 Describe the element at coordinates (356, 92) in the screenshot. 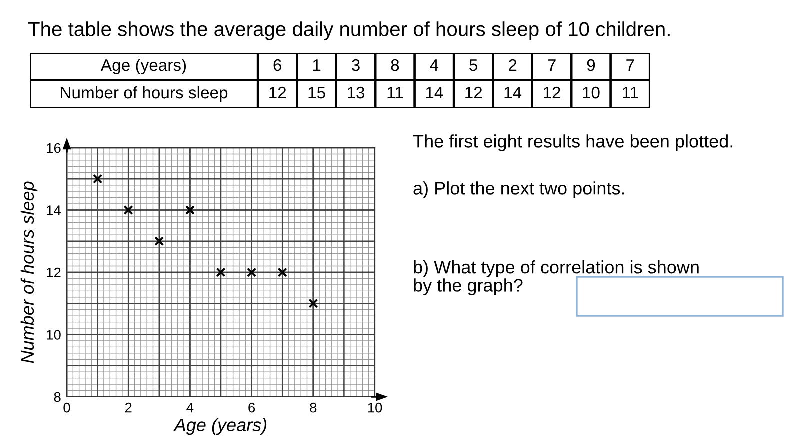

I see `data-label: 13` at that location.